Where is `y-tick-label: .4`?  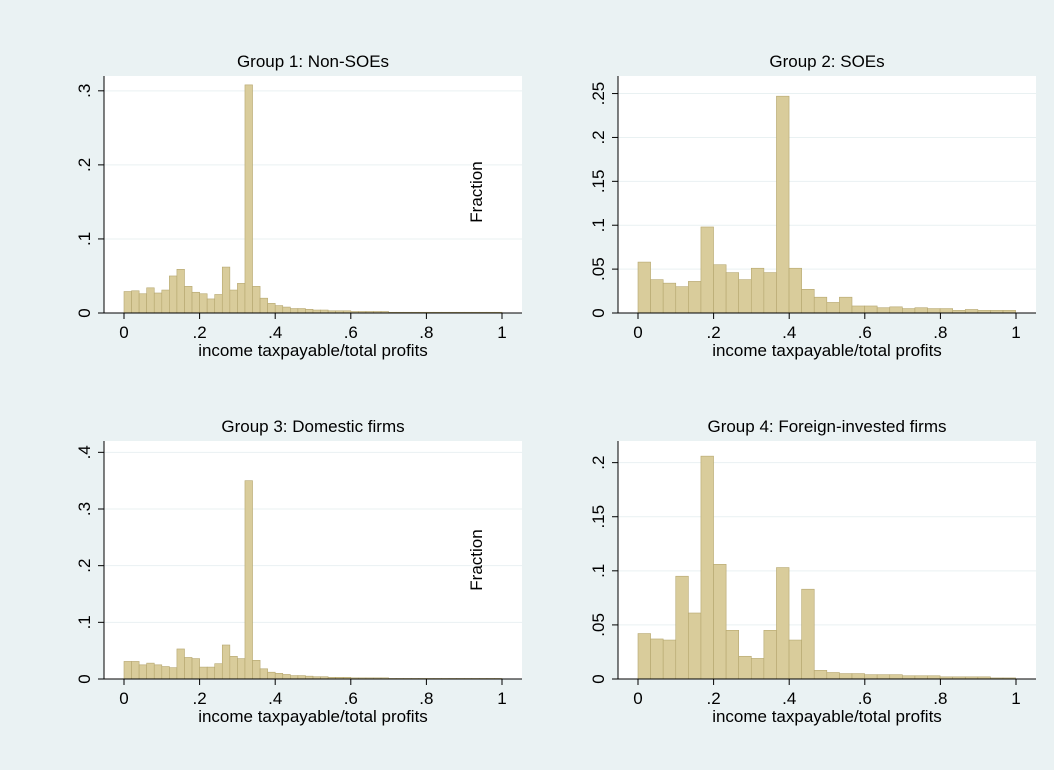 y-tick-label: .4 is located at coordinates (84, 452).